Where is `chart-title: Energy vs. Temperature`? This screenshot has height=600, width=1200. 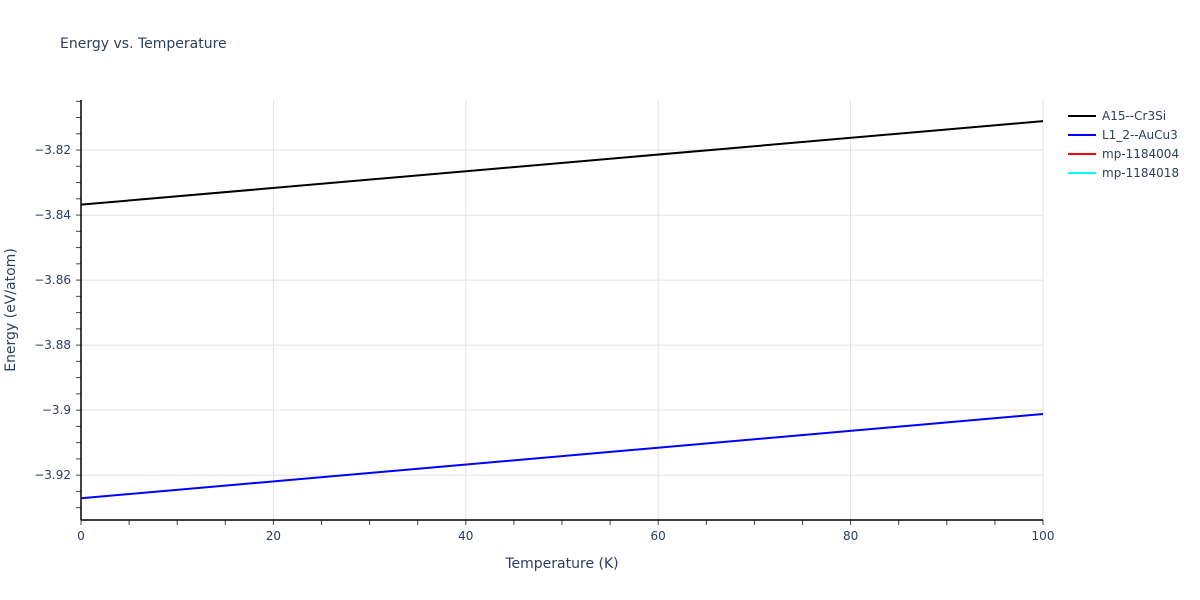 chart-title: Energy vs. Temperature is located at coordinates (143, 44).